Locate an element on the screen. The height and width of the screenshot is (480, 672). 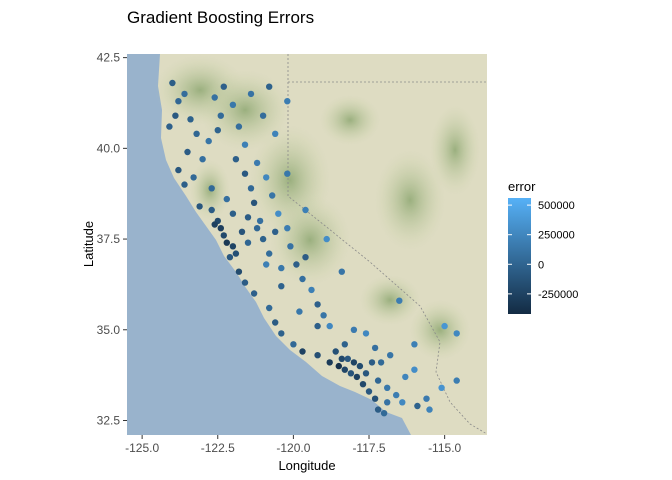
y-tick-label: 40.0 is located at coordinates (109, 148).